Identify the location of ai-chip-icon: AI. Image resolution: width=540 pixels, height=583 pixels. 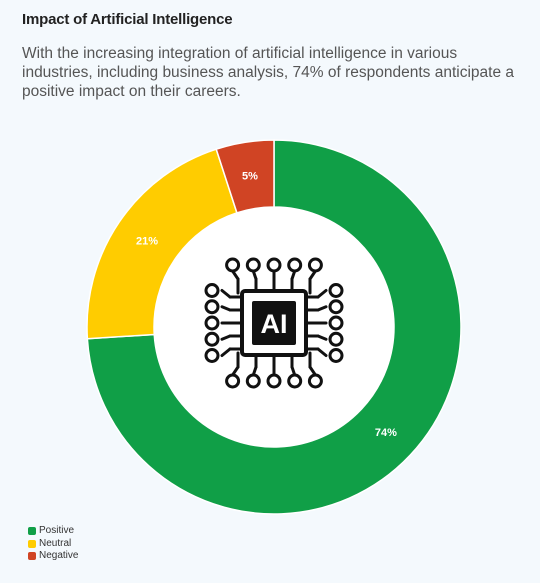
(274, 323).